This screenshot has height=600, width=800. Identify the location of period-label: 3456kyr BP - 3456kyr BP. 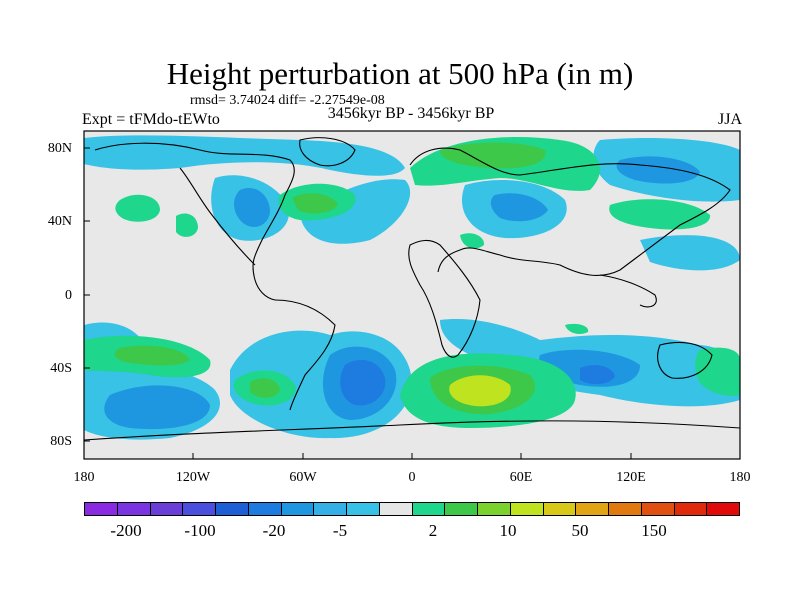
(411, 113).